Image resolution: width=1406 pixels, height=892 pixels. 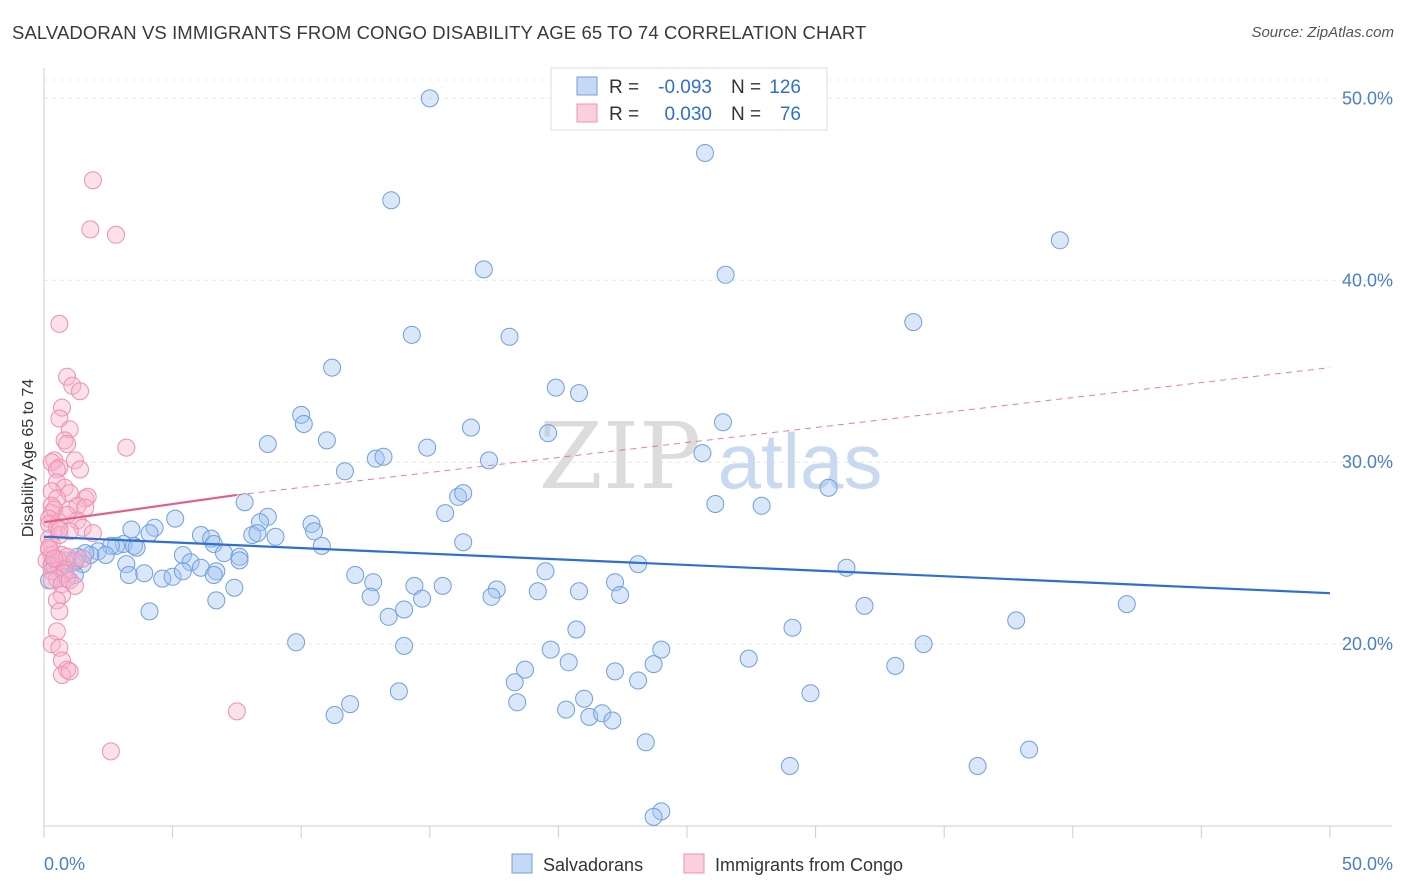 I want to click on legend-r-value-2: 0.030, so click(x=688, y=114).